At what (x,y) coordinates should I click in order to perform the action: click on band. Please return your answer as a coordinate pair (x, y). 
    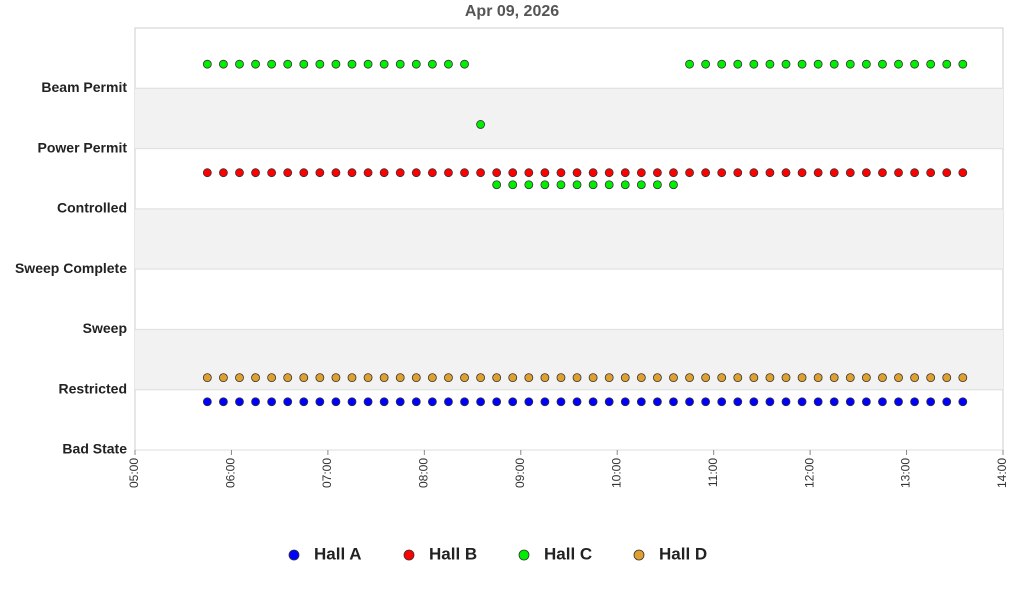
    Looking at the image, I should click on (569, 359).